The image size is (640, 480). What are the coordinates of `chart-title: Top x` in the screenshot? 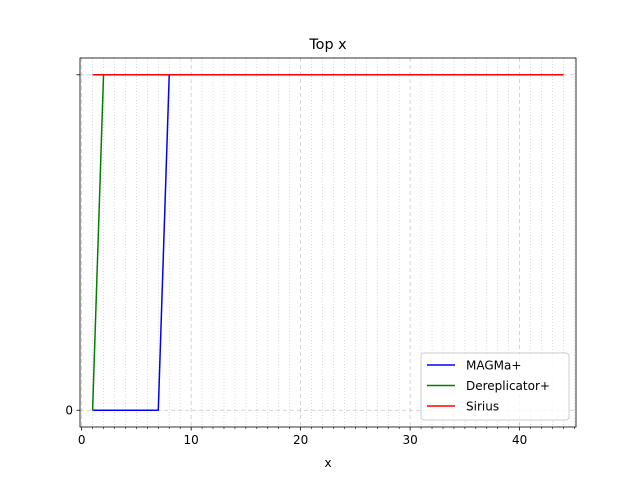 It's located at (327, 45).